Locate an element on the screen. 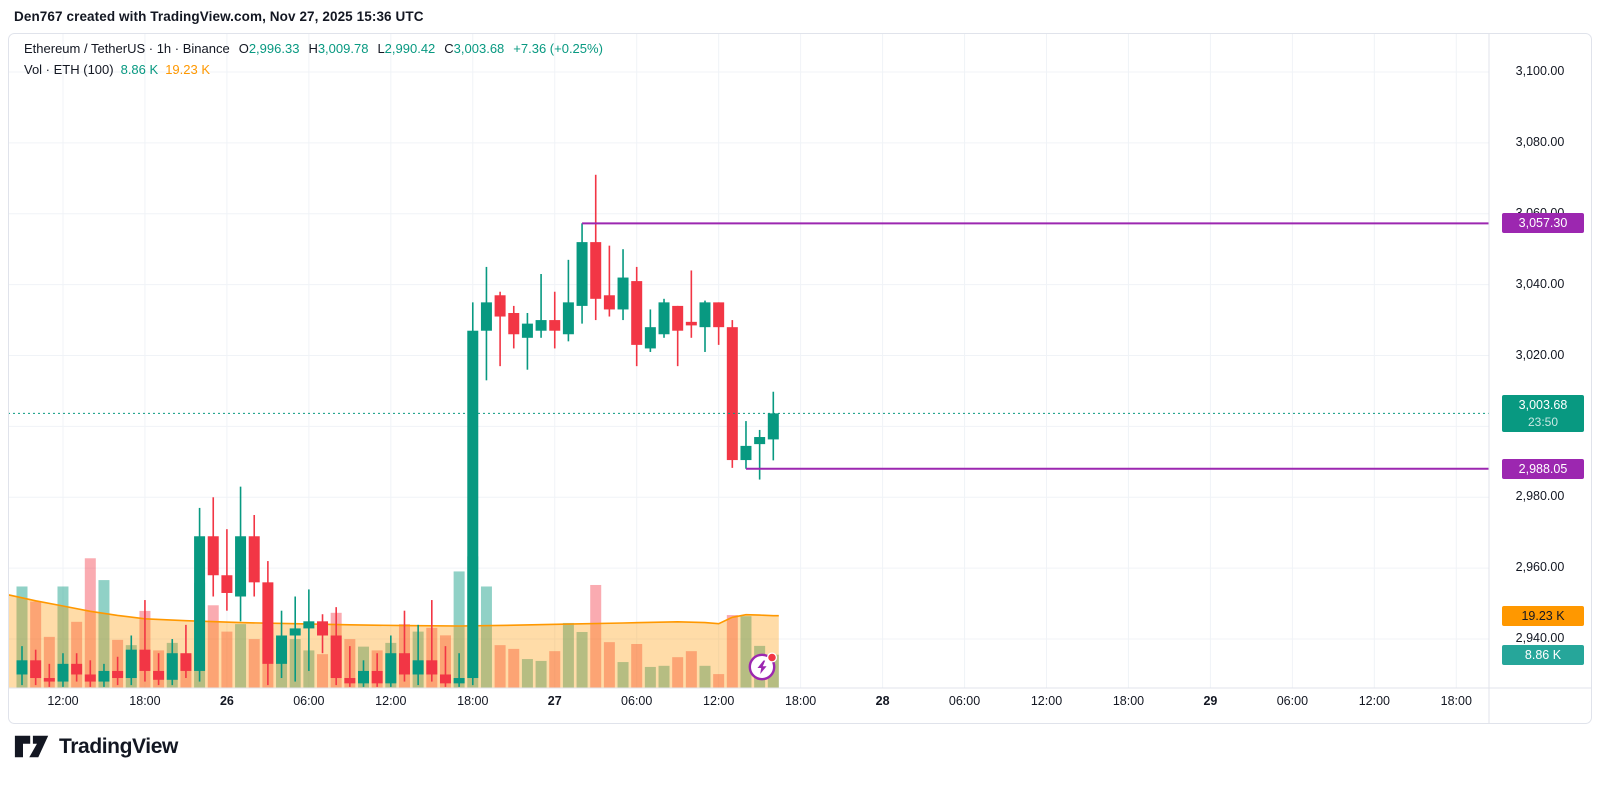 Image resolution: width=1600 pixels, height=800 pixels. level-badge-3057: 3,057.30 is located at coordinates (1543, 223).